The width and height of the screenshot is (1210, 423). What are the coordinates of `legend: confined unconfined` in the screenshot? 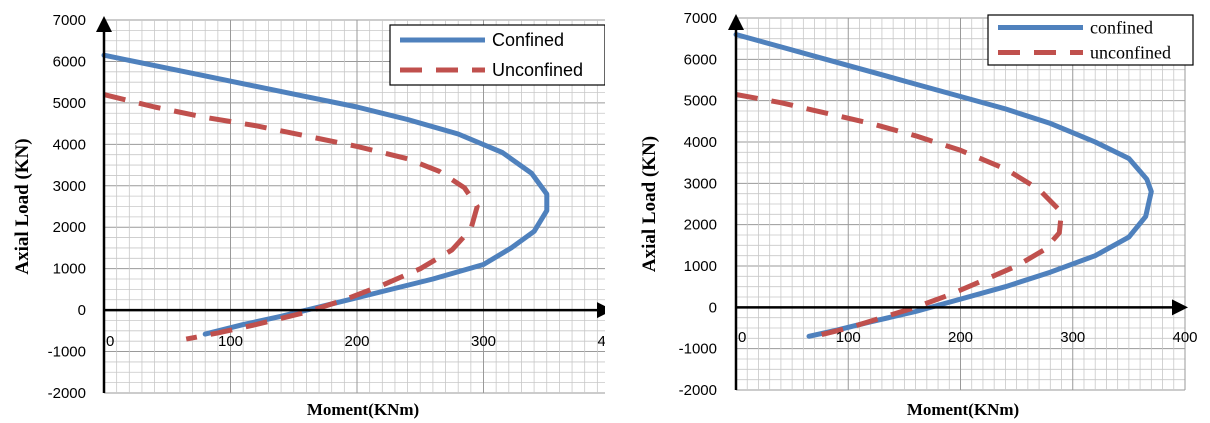 It's located at (1090, 40).